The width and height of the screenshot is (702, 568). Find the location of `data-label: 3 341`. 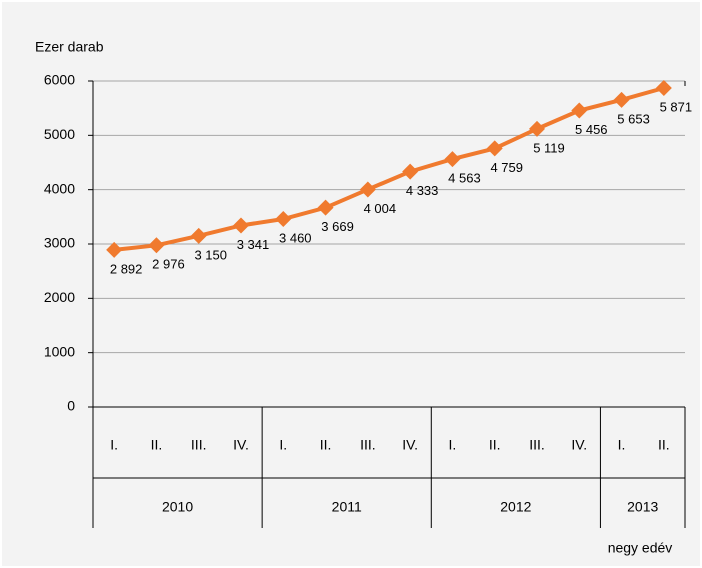

data-label: 3 341 is located at coordinates (253, 244).